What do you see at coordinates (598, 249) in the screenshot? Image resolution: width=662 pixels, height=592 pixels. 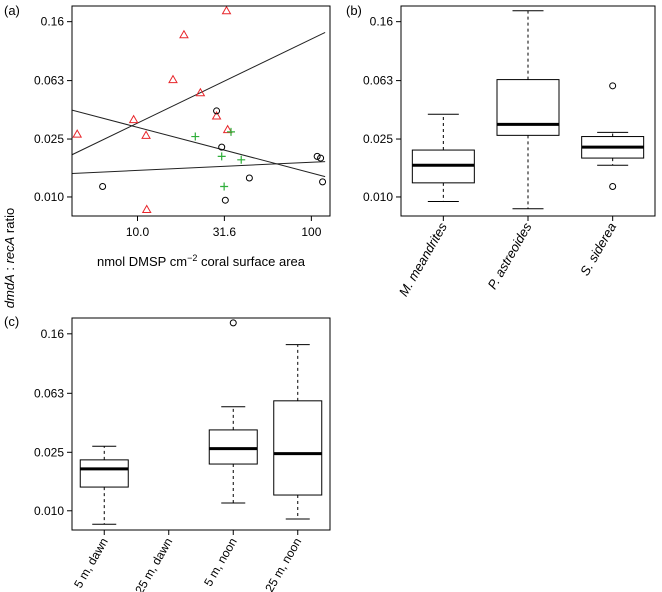 I see `category-label: S. siderea` at bounding box center [598, 249].